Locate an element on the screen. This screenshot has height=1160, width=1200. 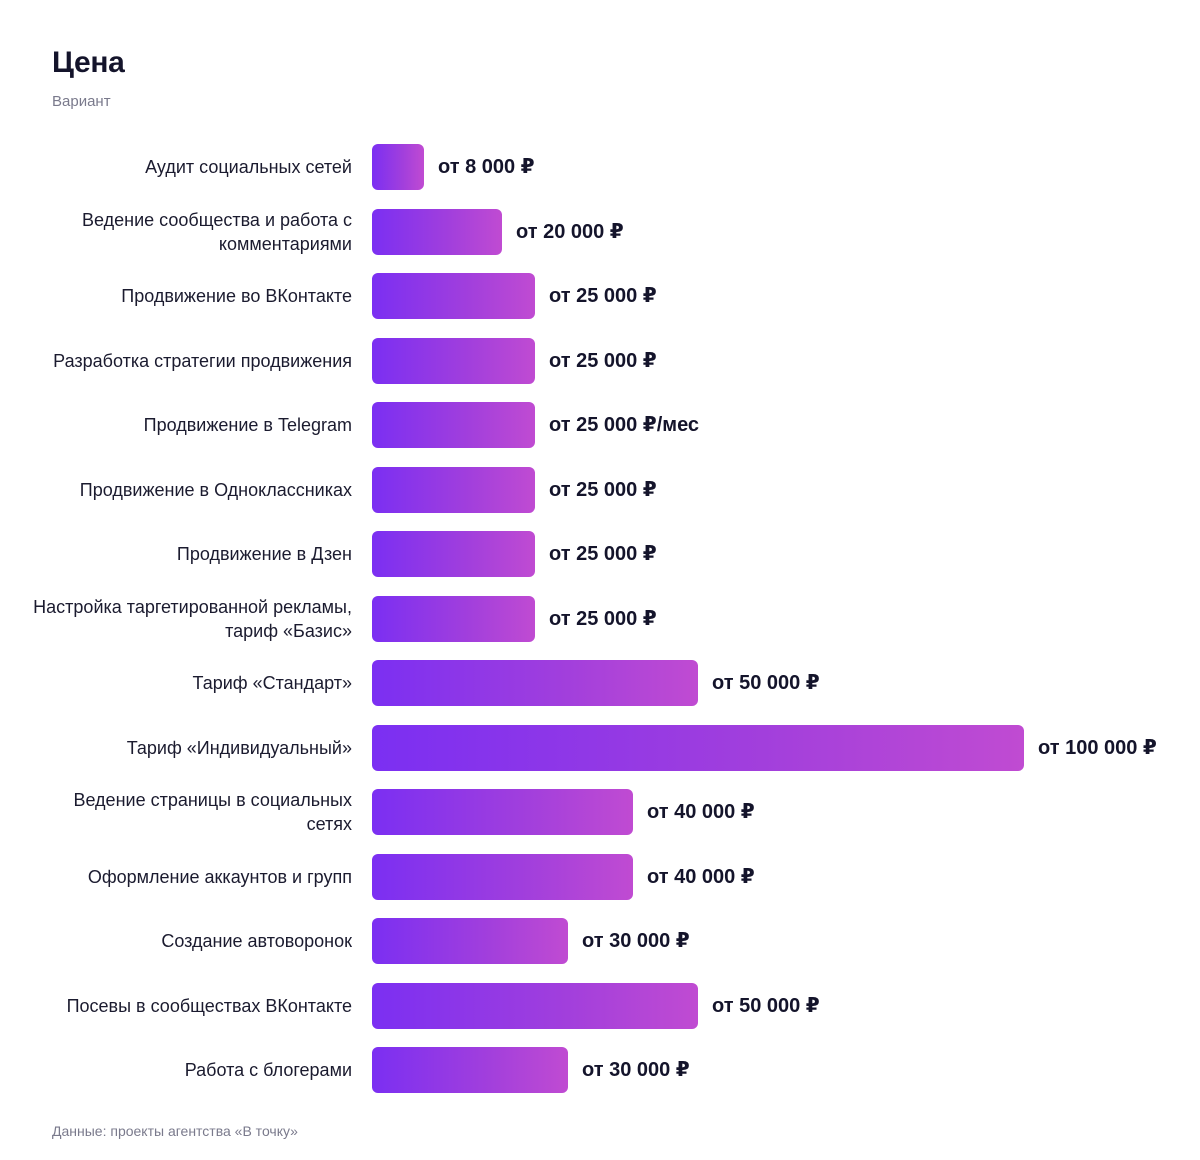
data-label: от 20 000 ₽ is located at coordinates (570, 231).